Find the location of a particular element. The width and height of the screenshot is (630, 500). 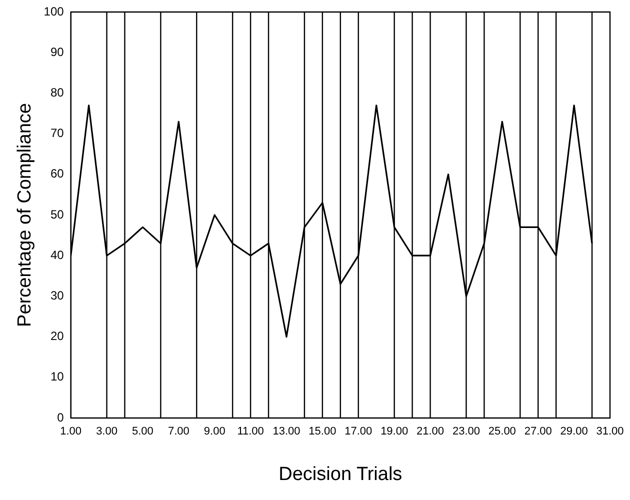

x-tick-label: 15.00 is located at coordinates (322, 432).